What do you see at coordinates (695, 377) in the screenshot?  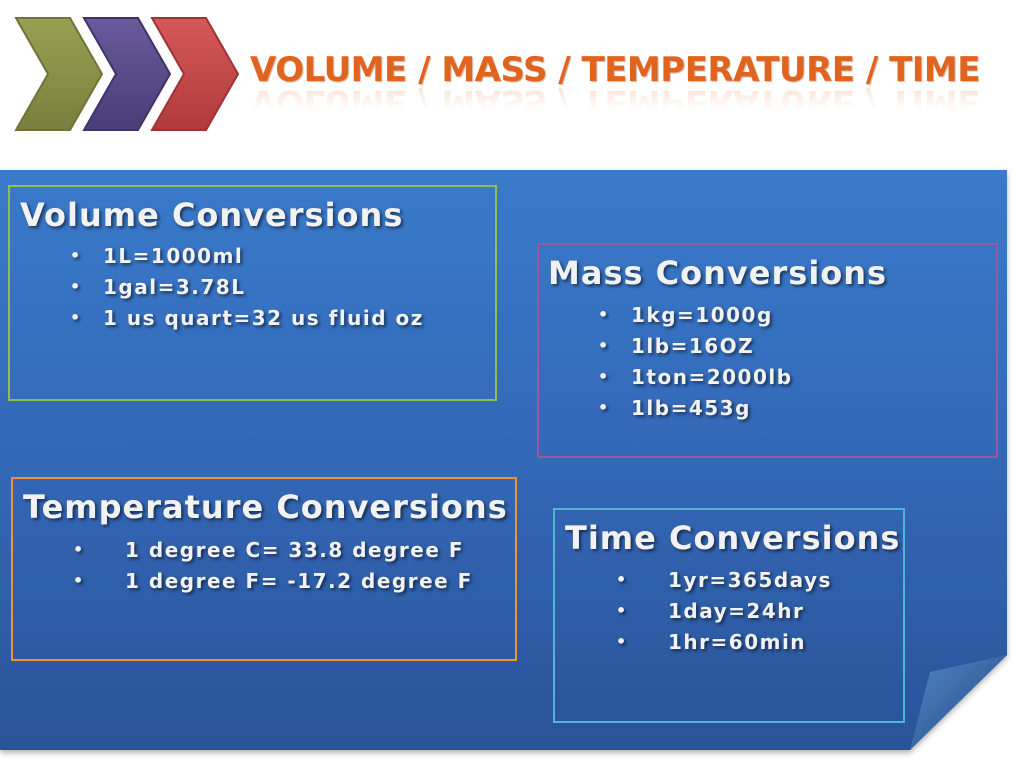 I see `list-item: • 1ton=2000lb` at bounding box center [695, 377].